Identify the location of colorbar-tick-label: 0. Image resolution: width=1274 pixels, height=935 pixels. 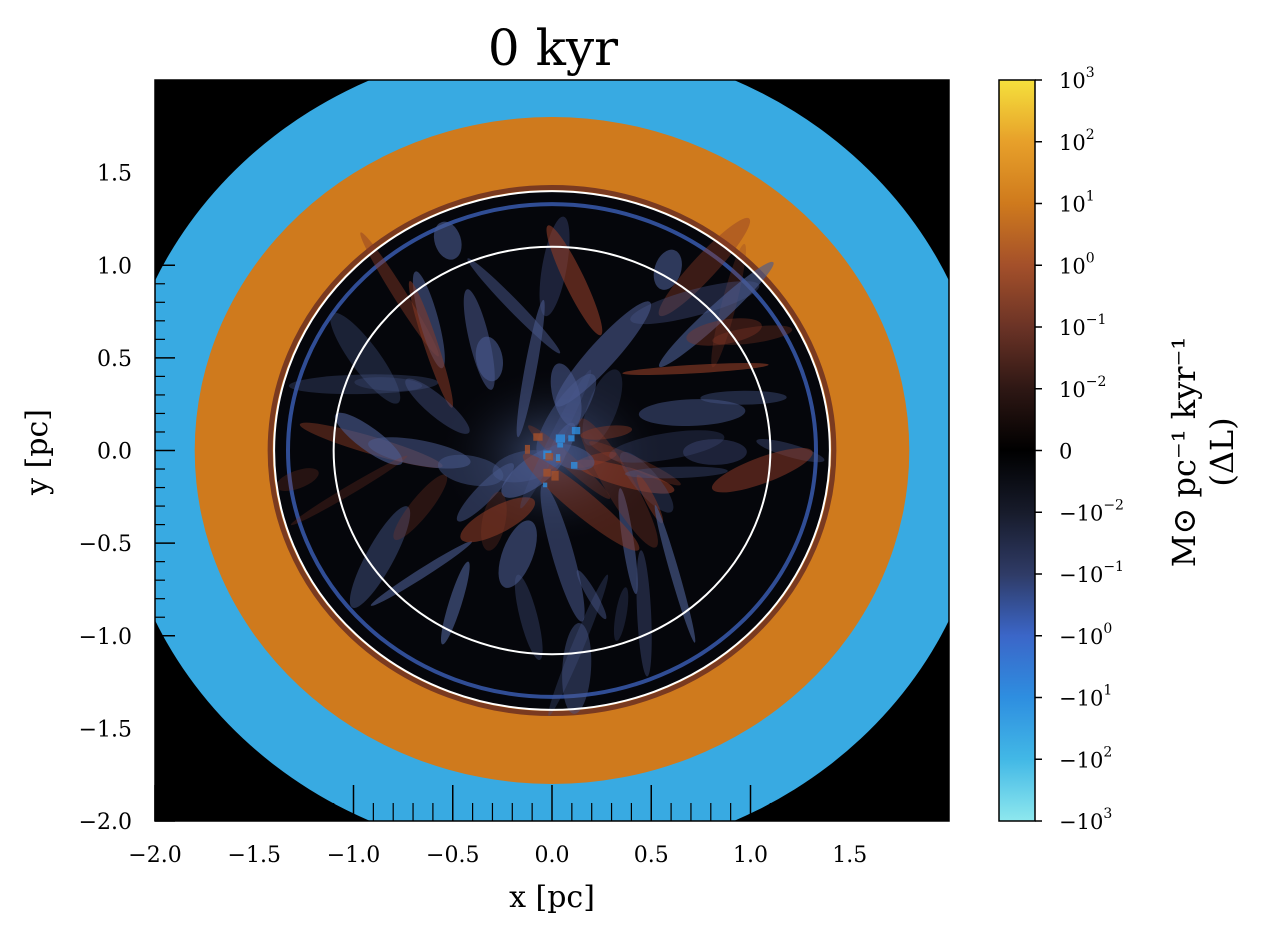
(1065, 452).